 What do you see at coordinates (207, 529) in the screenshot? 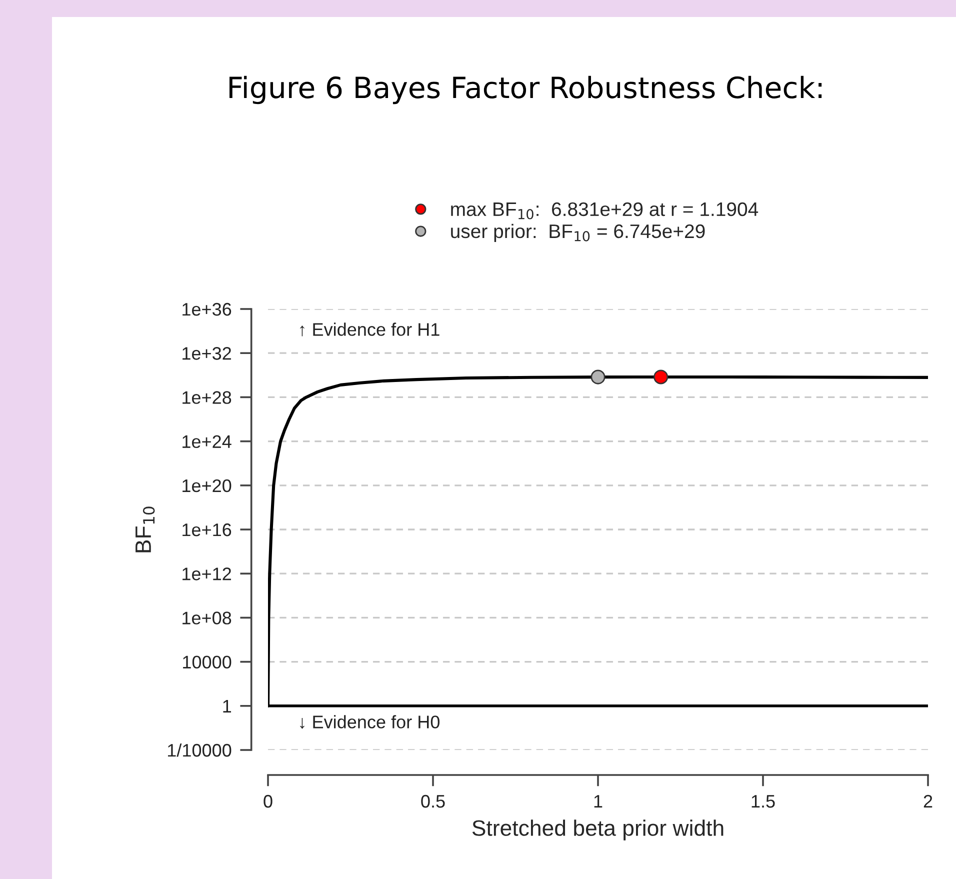
I see `y-tick-label: 1e+16` at bounding box center [207, 529].